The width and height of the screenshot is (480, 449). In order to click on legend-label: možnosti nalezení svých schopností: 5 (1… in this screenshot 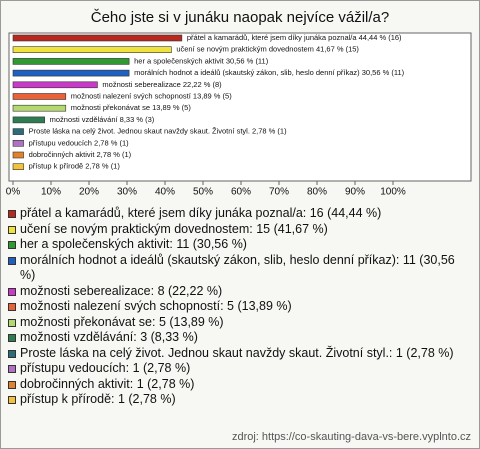, I will do `click(156, 306)`.